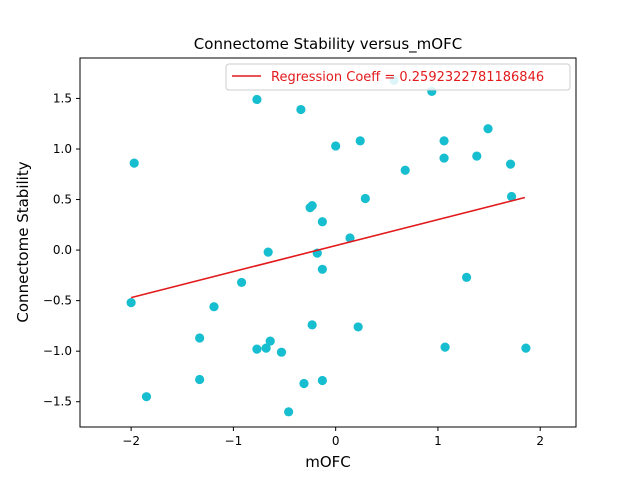  I want to click on legend-box, so click(398, 77).